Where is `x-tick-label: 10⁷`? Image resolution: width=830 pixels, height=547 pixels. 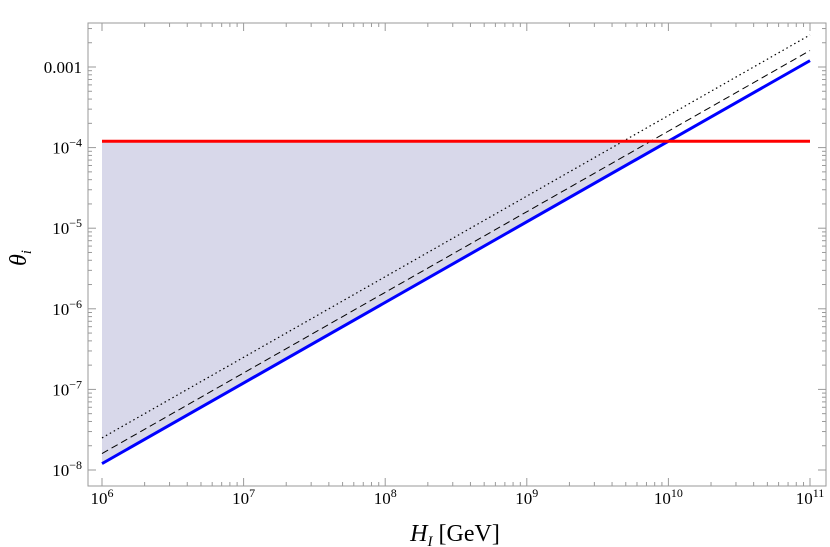
x-tick-label: 10⁷ is located at coordinates (243, 497).